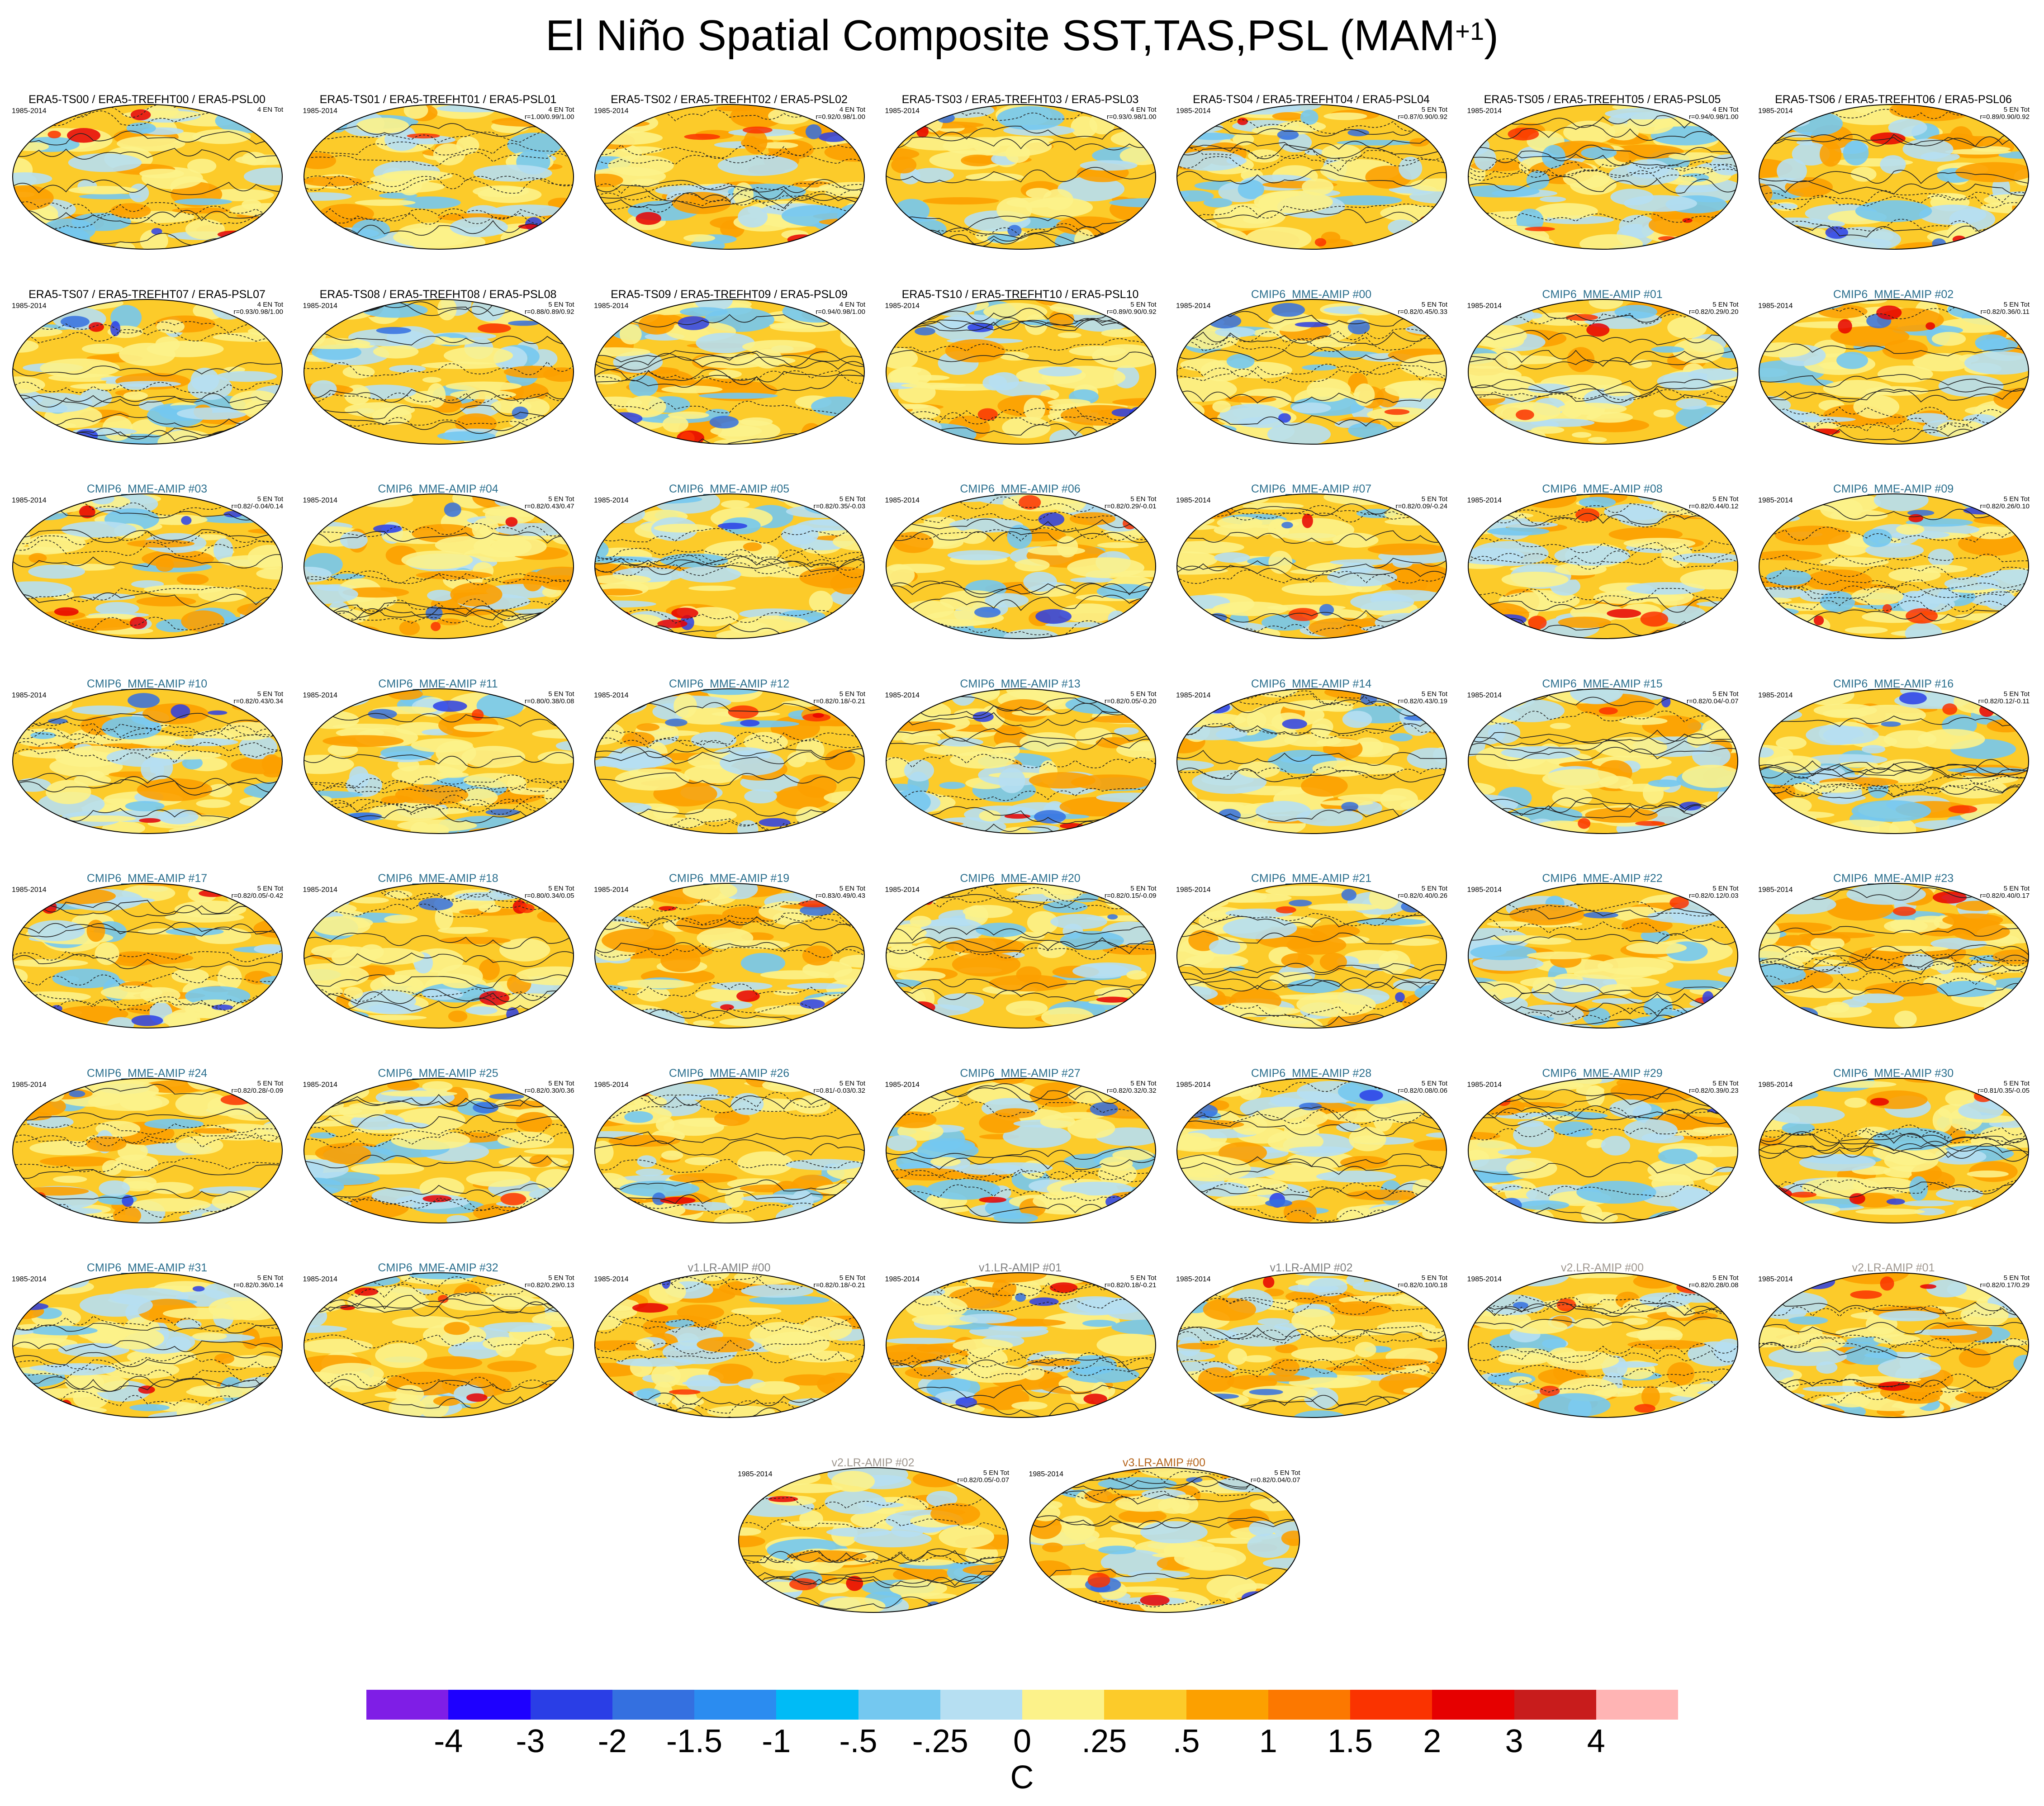 The height and width of the screenshot is (1806, 2044). Describe the element at coordinates (2005, 312) in the screenshot. I see `panel-correlation: r=0.82/0.36/0.11` at that location.